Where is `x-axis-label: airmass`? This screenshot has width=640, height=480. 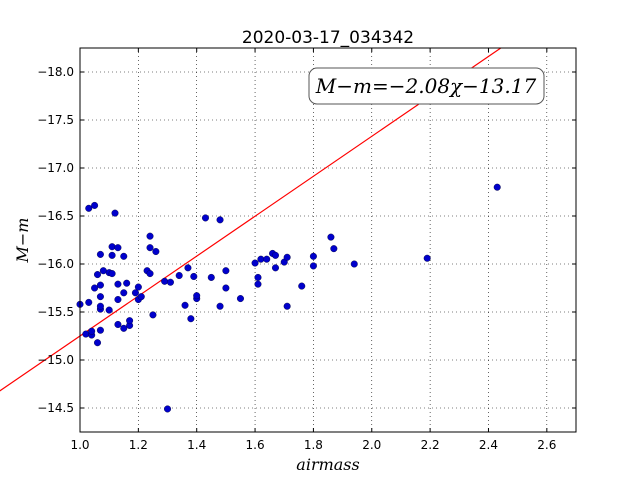
x-axis-label: airmass is located at coordinates (327, 464).